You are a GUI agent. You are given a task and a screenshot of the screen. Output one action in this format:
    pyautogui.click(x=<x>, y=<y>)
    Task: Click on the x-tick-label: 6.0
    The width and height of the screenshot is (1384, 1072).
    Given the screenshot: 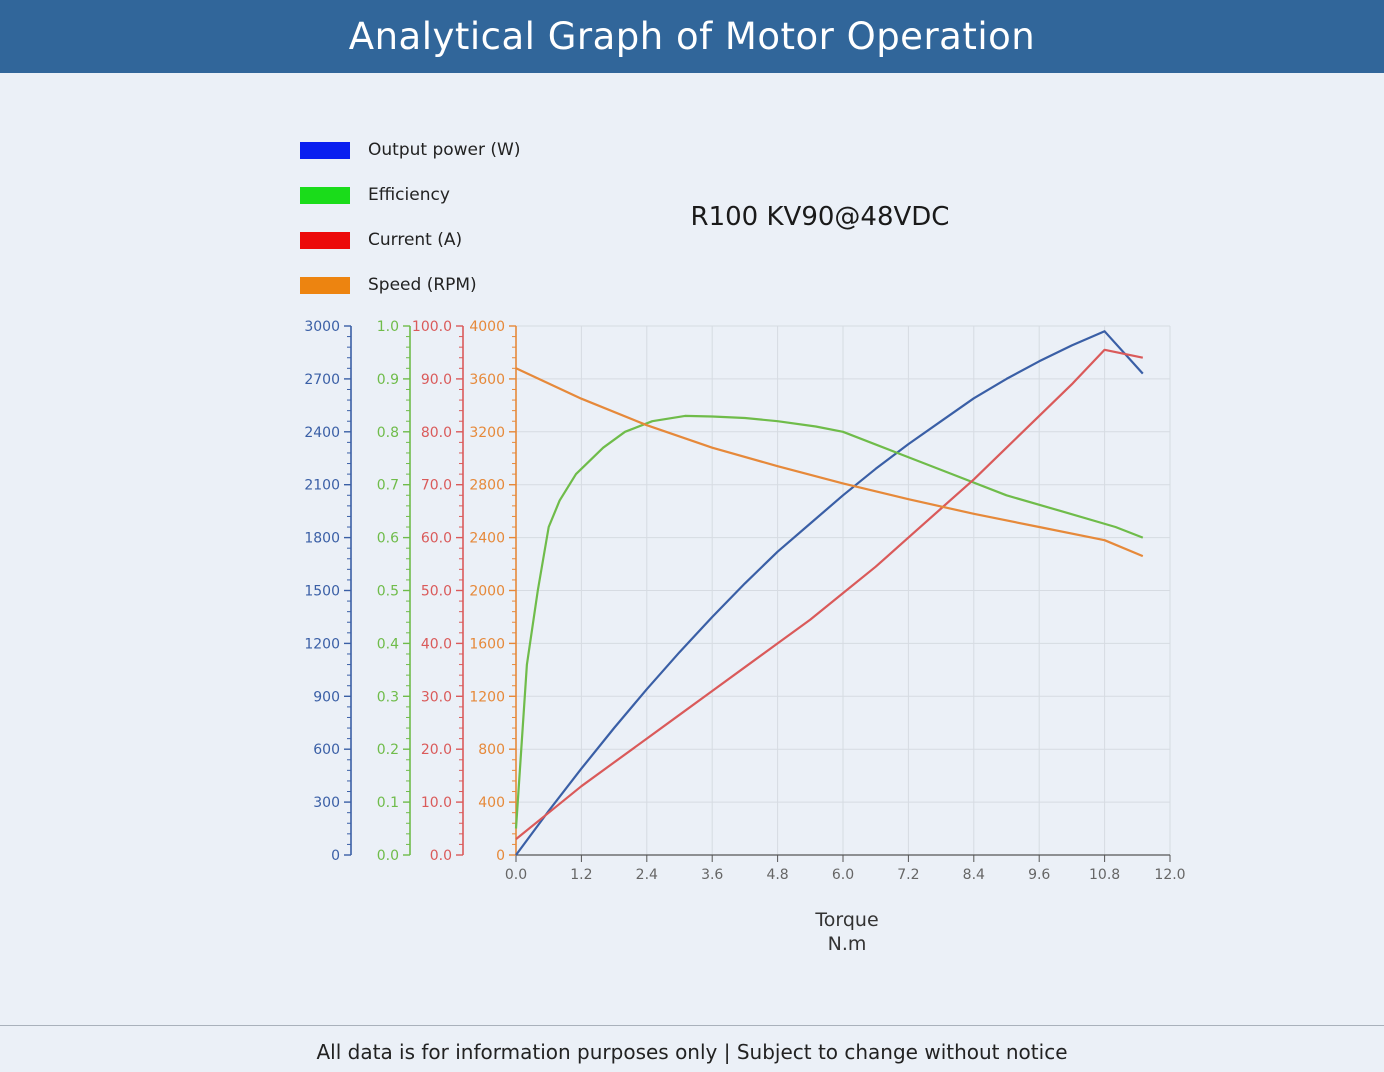 What is the action you would take?
    pyautogui.click(x=843, y=875)
    